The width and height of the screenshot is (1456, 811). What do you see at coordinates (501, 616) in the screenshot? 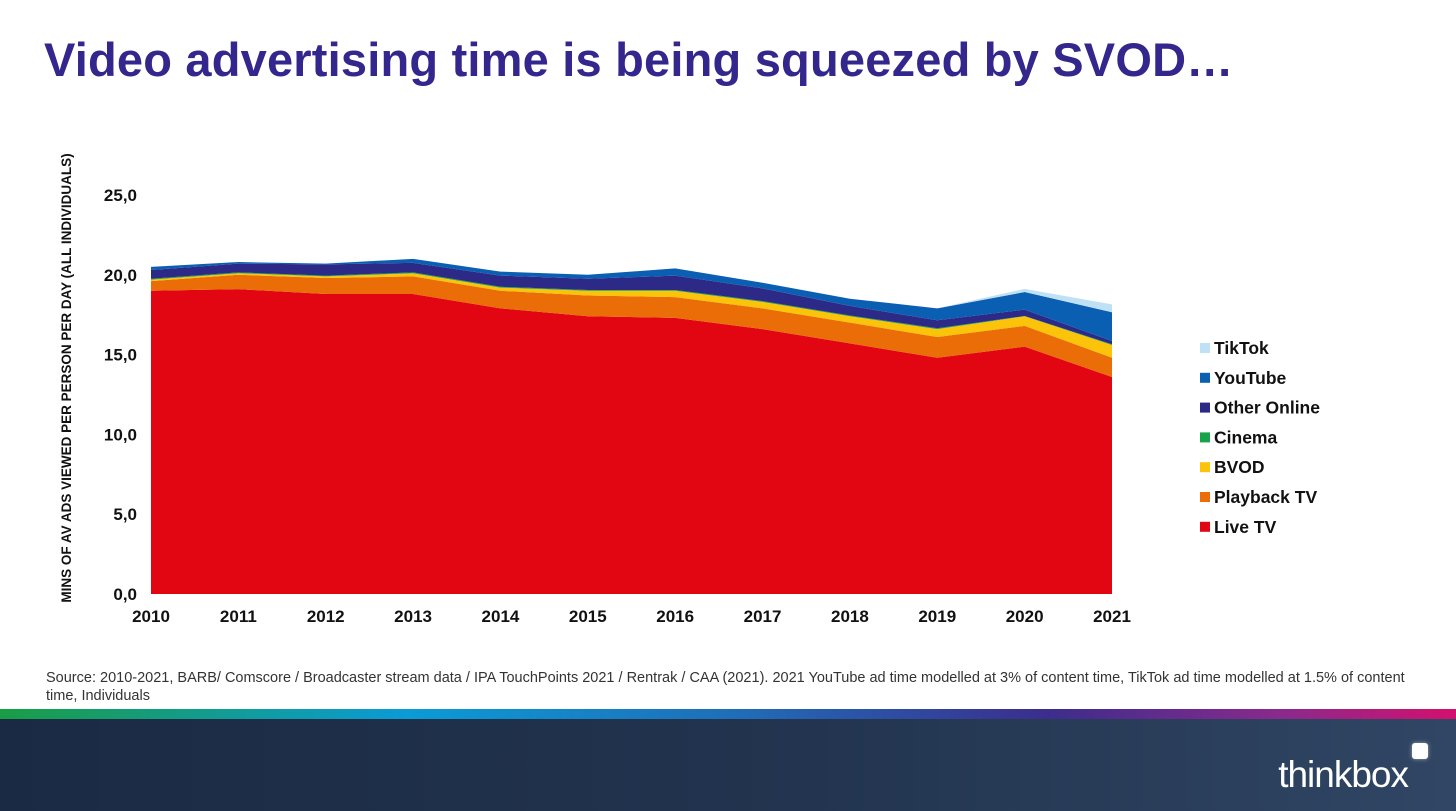
I see `x-tick-label: 2014` at bounding box center [501, 616].